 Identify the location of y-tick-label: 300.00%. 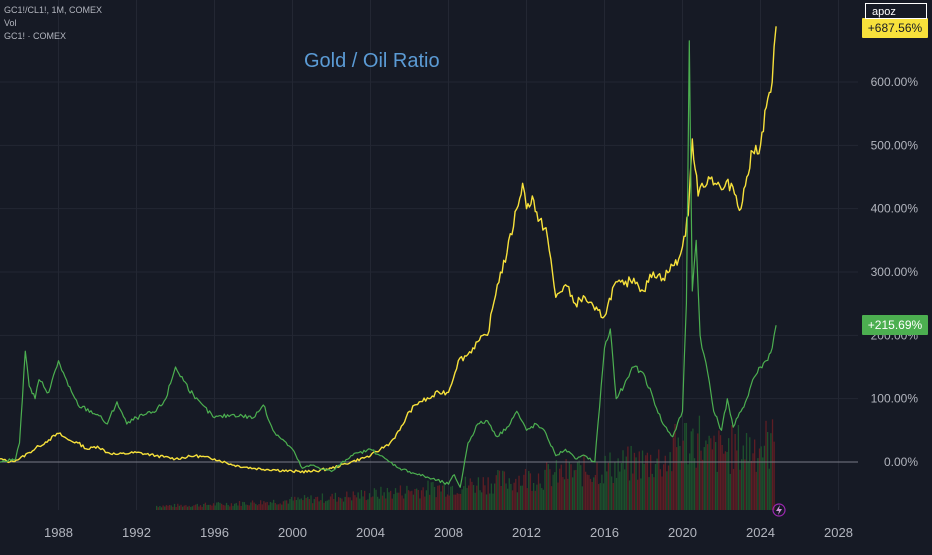
(895, 272).